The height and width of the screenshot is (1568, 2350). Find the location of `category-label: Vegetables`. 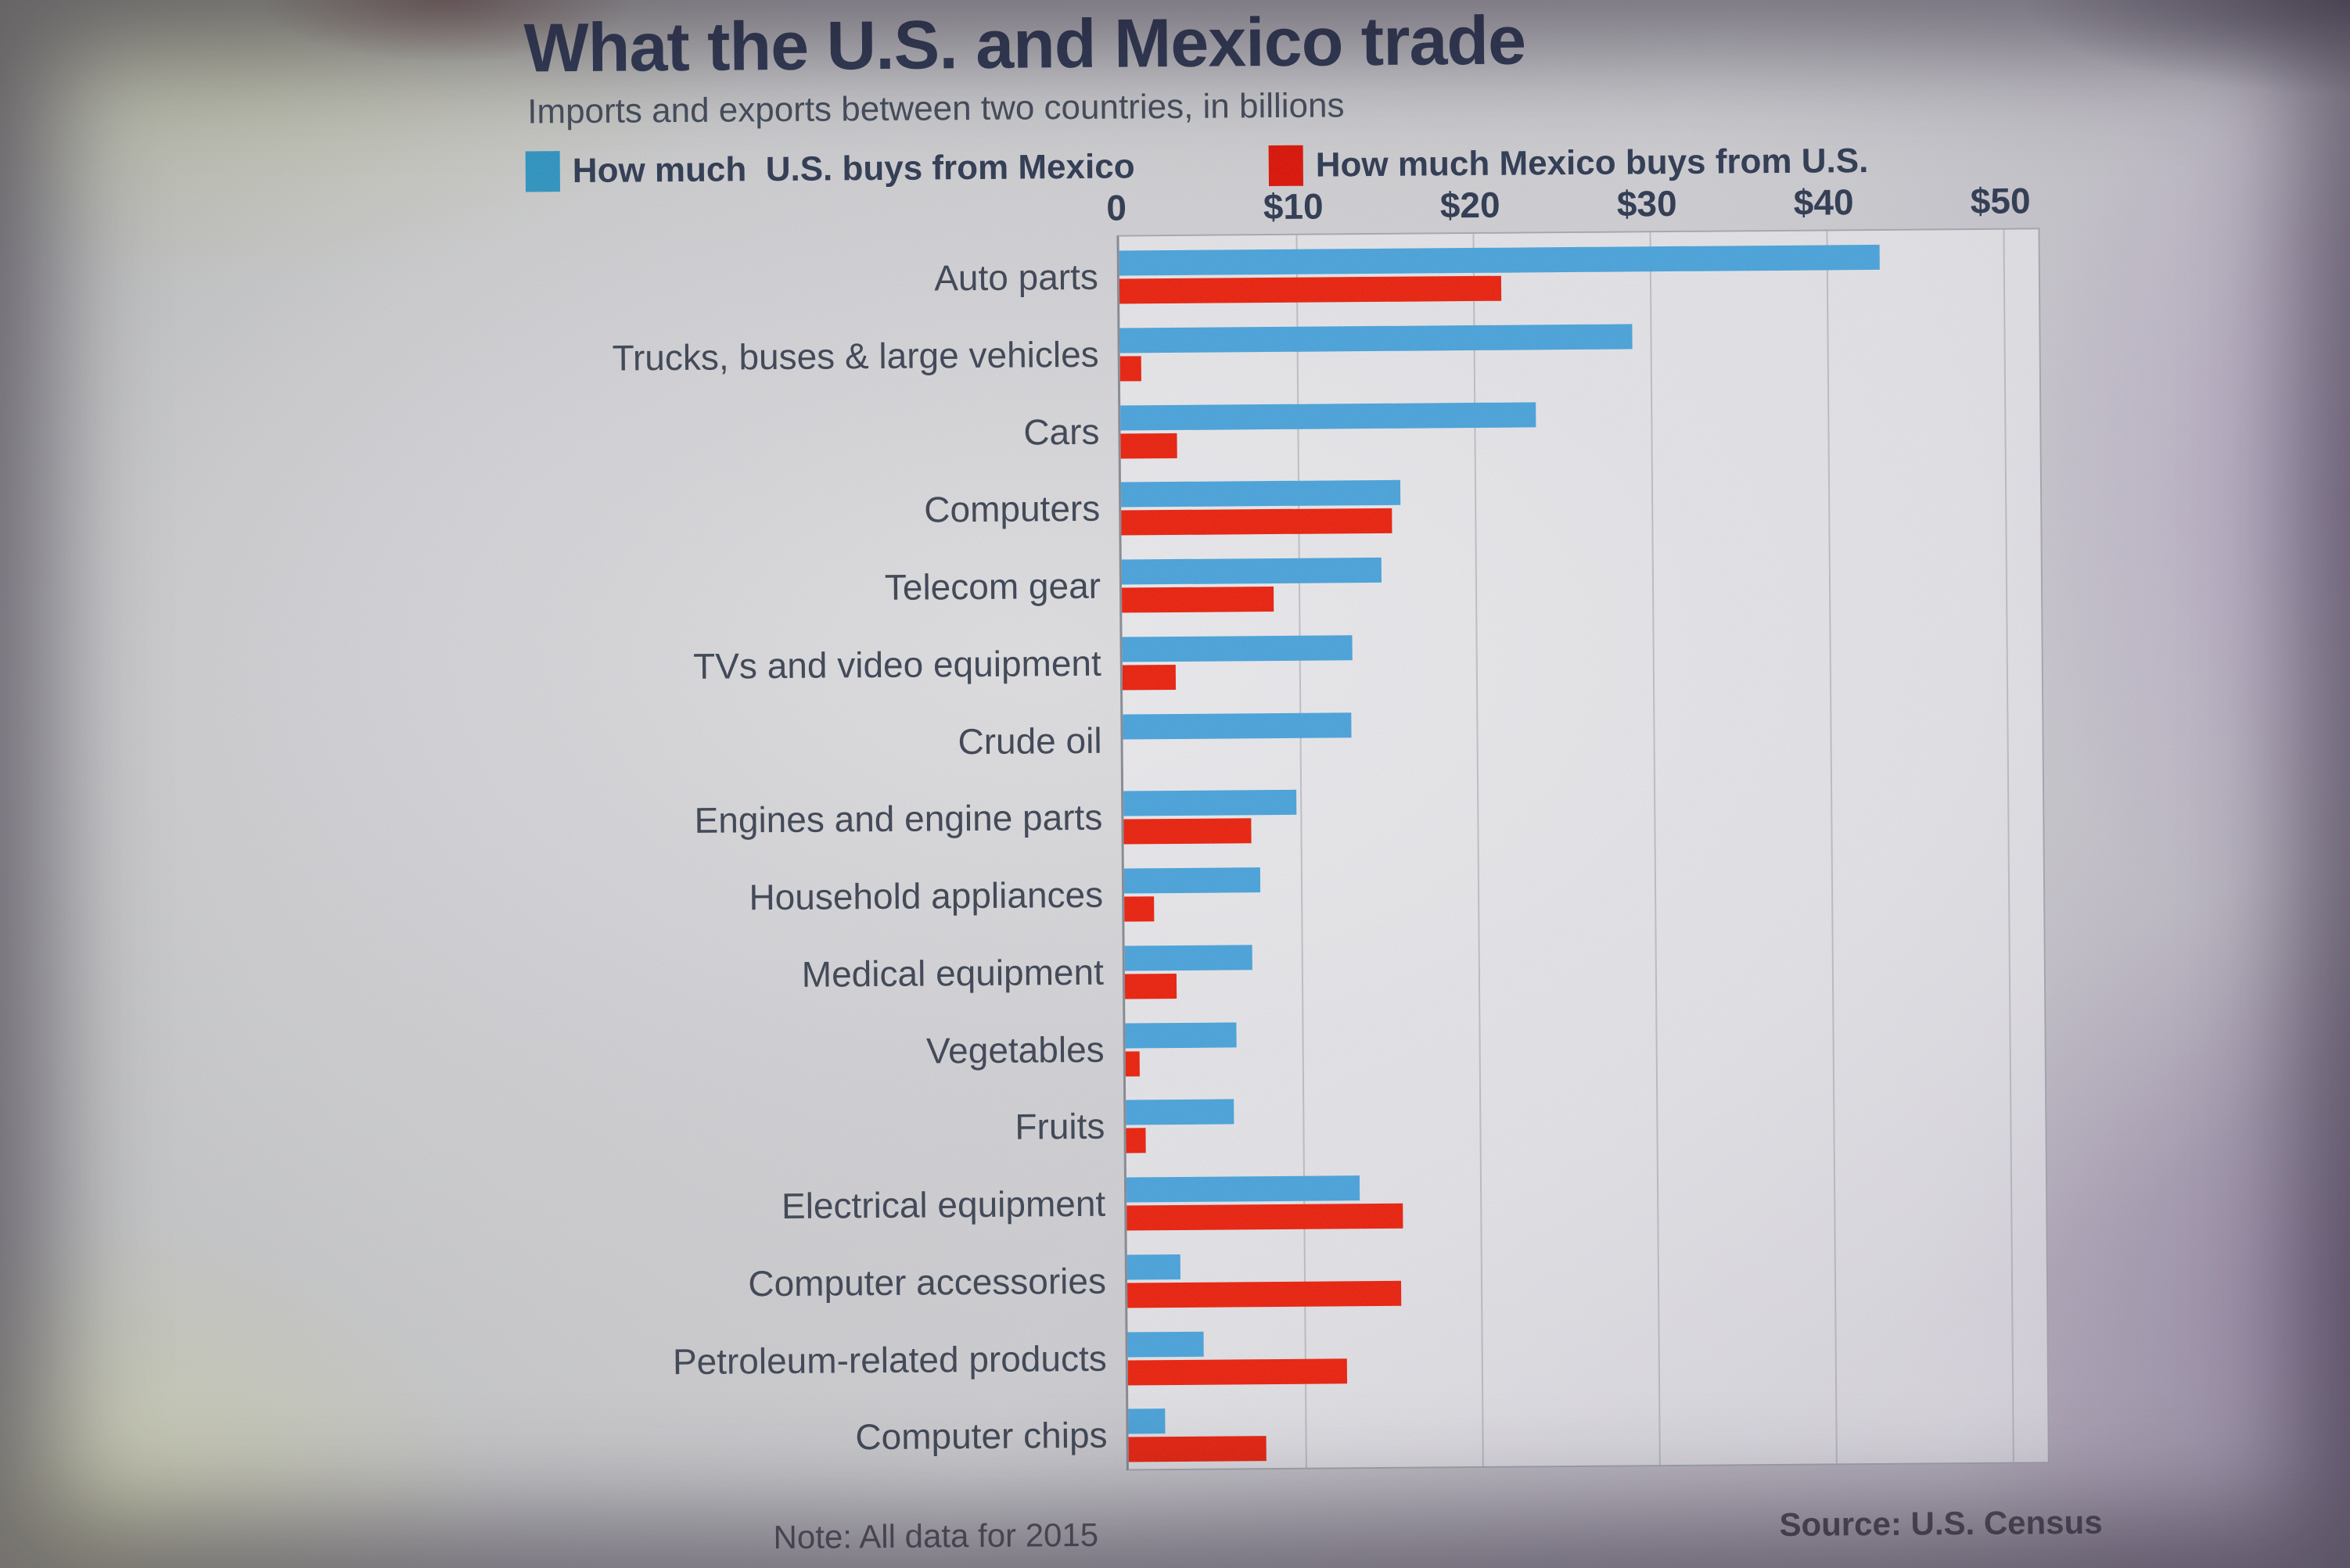

category-label: Vegetables is located at coordinates (1015, 1049).